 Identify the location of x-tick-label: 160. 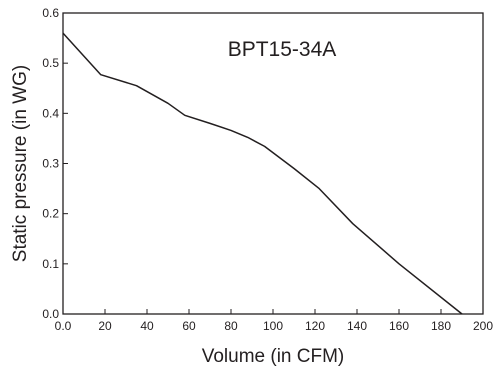
(399, 326).